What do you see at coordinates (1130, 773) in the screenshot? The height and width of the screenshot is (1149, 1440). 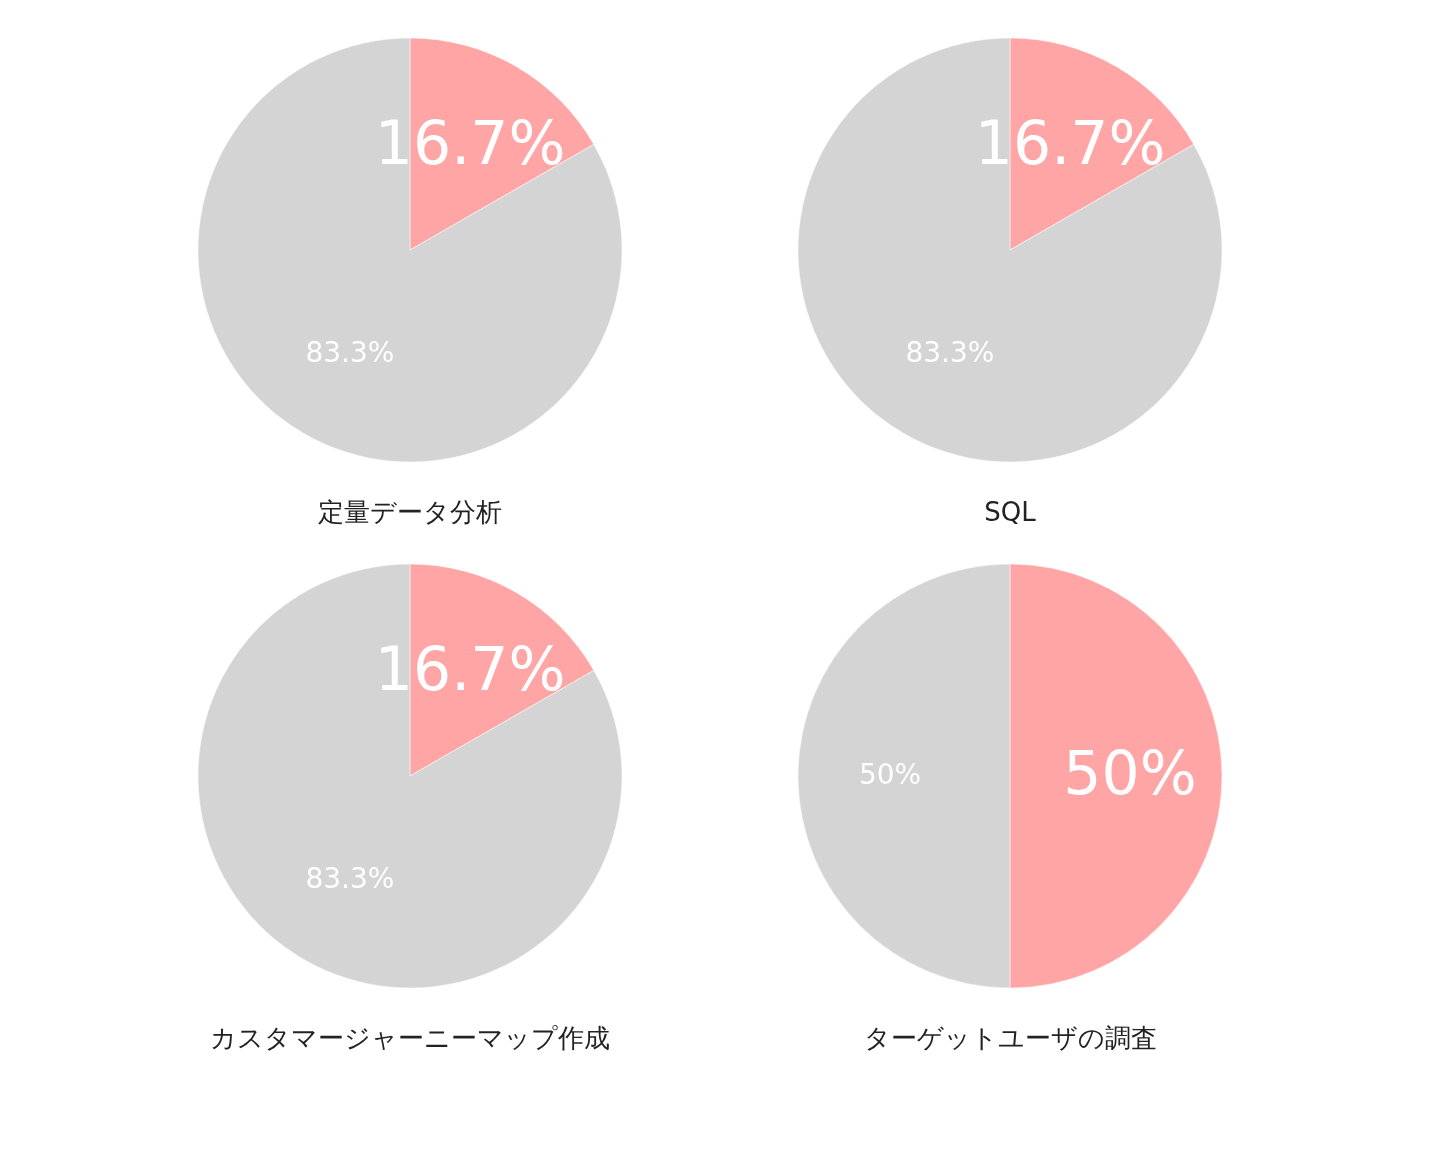 I see `data-label: 50%` at bounding box center [1130, 773].